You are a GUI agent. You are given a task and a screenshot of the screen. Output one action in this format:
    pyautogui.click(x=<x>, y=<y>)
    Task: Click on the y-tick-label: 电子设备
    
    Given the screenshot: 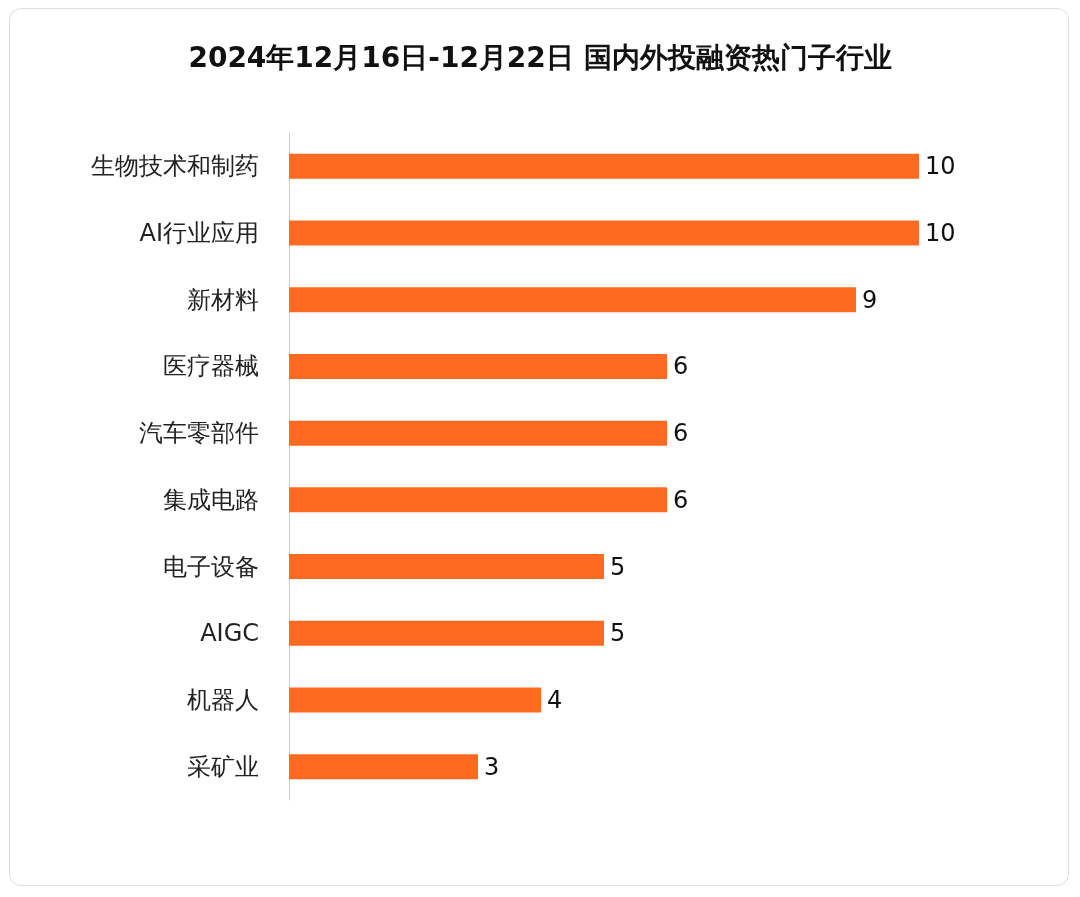 What is the action you would take?
    pyautogui.click(x=211, y=566)
    